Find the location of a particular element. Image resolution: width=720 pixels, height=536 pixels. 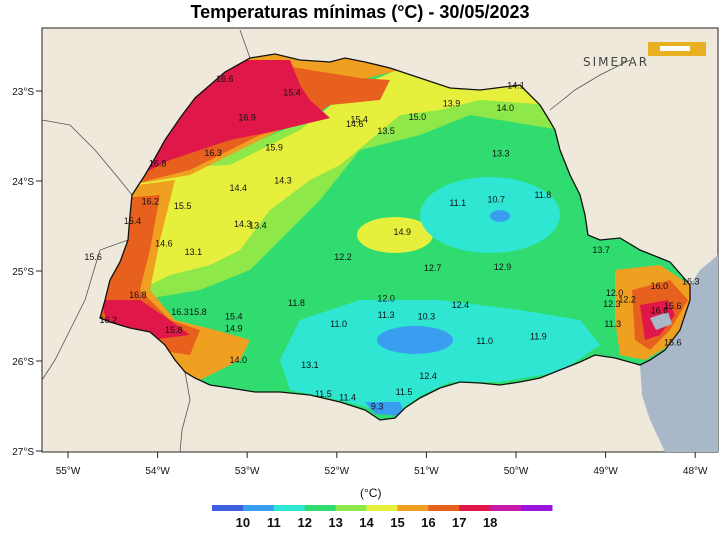

legend-label: 12 is located at coordinates (304, 522).